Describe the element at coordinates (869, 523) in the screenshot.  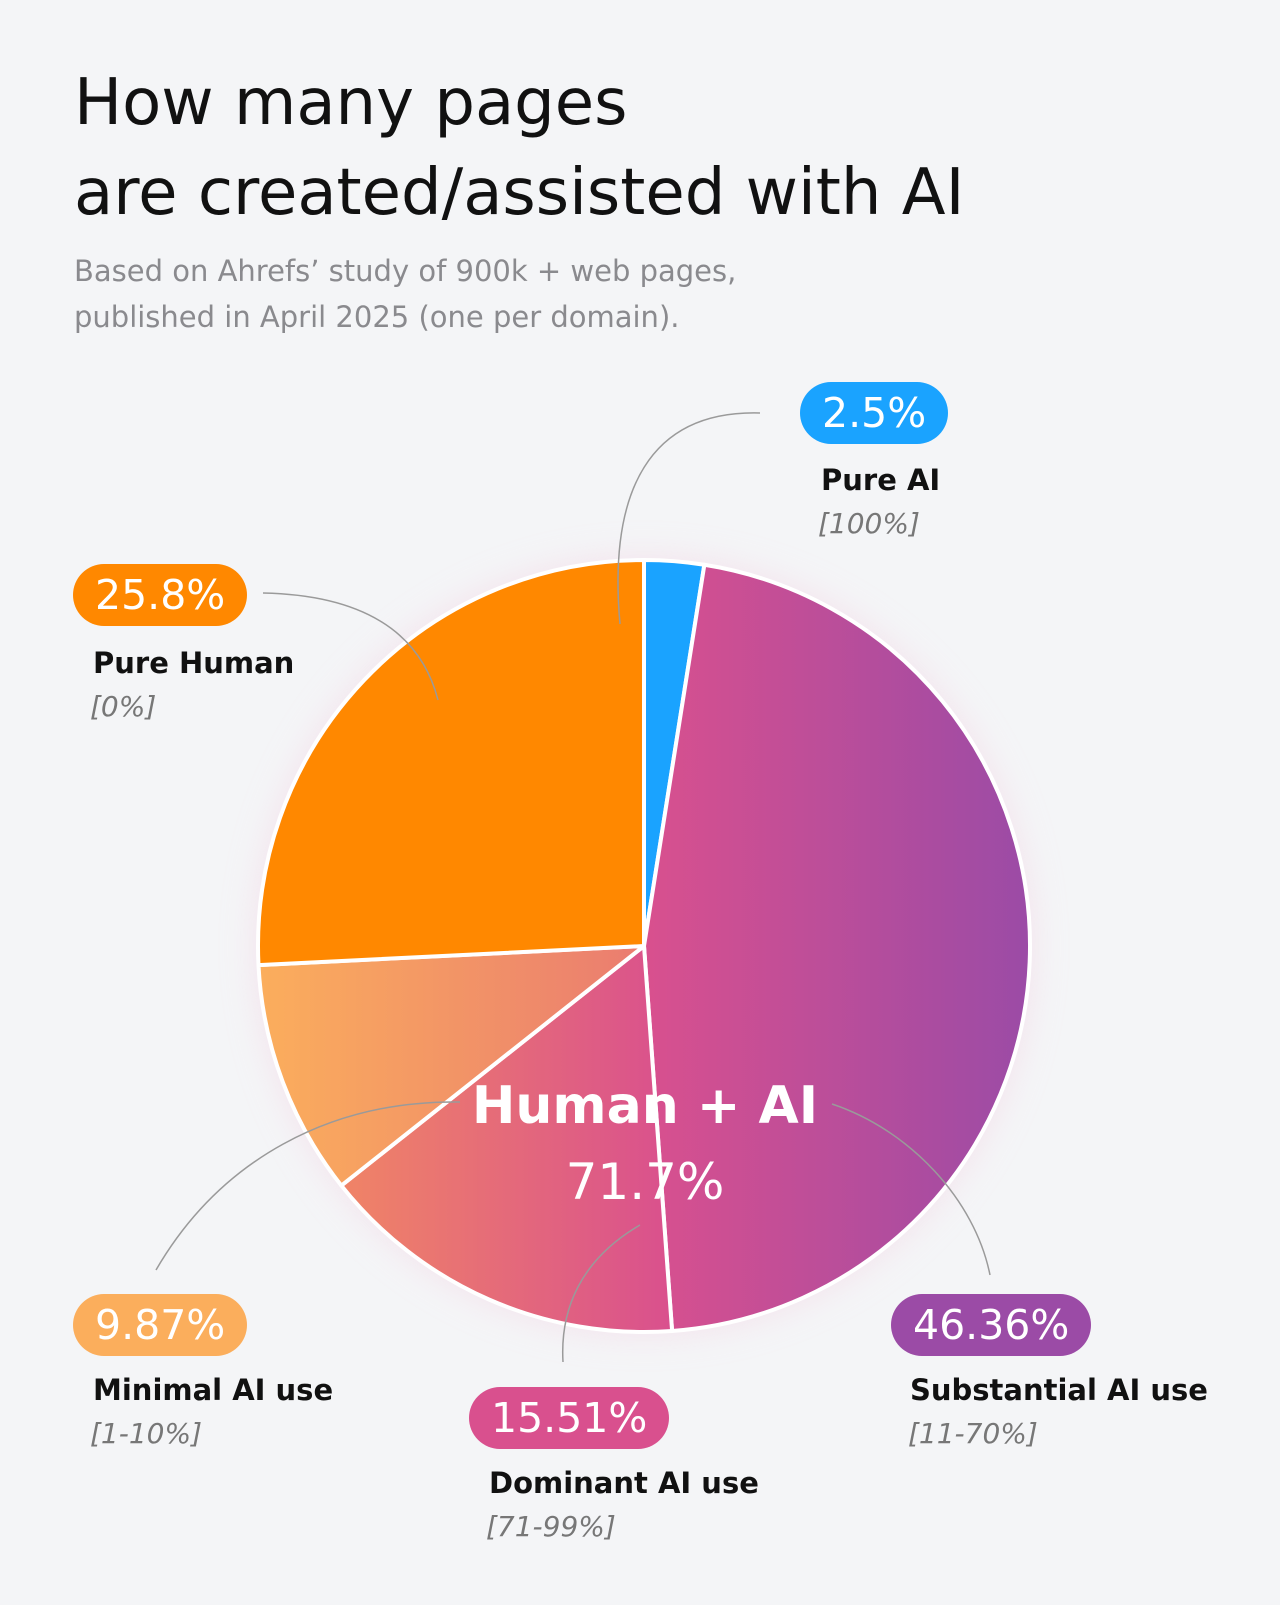
I see `slice-range-pure-ai: [100%]` at that location.